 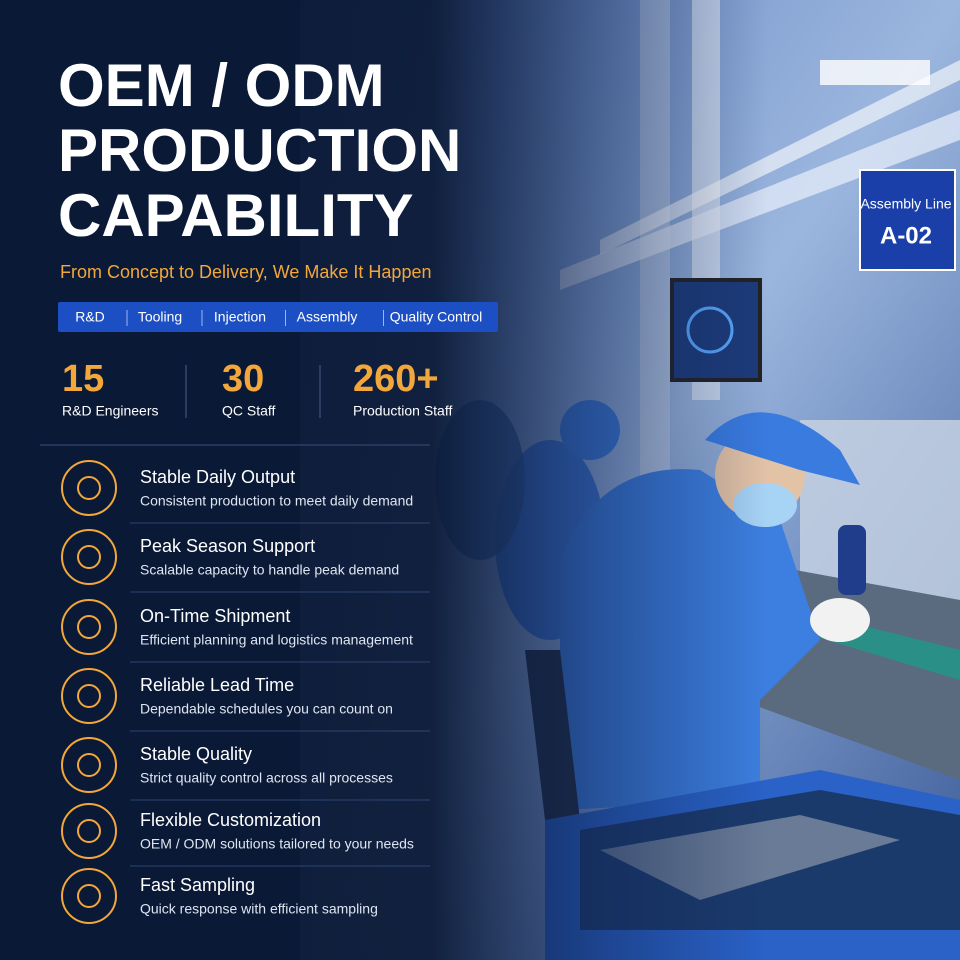 What do you see at coordinates (249, 411) in the screenshot?
I see `stat-label: QC Staff` at bounding box center [249, 411].